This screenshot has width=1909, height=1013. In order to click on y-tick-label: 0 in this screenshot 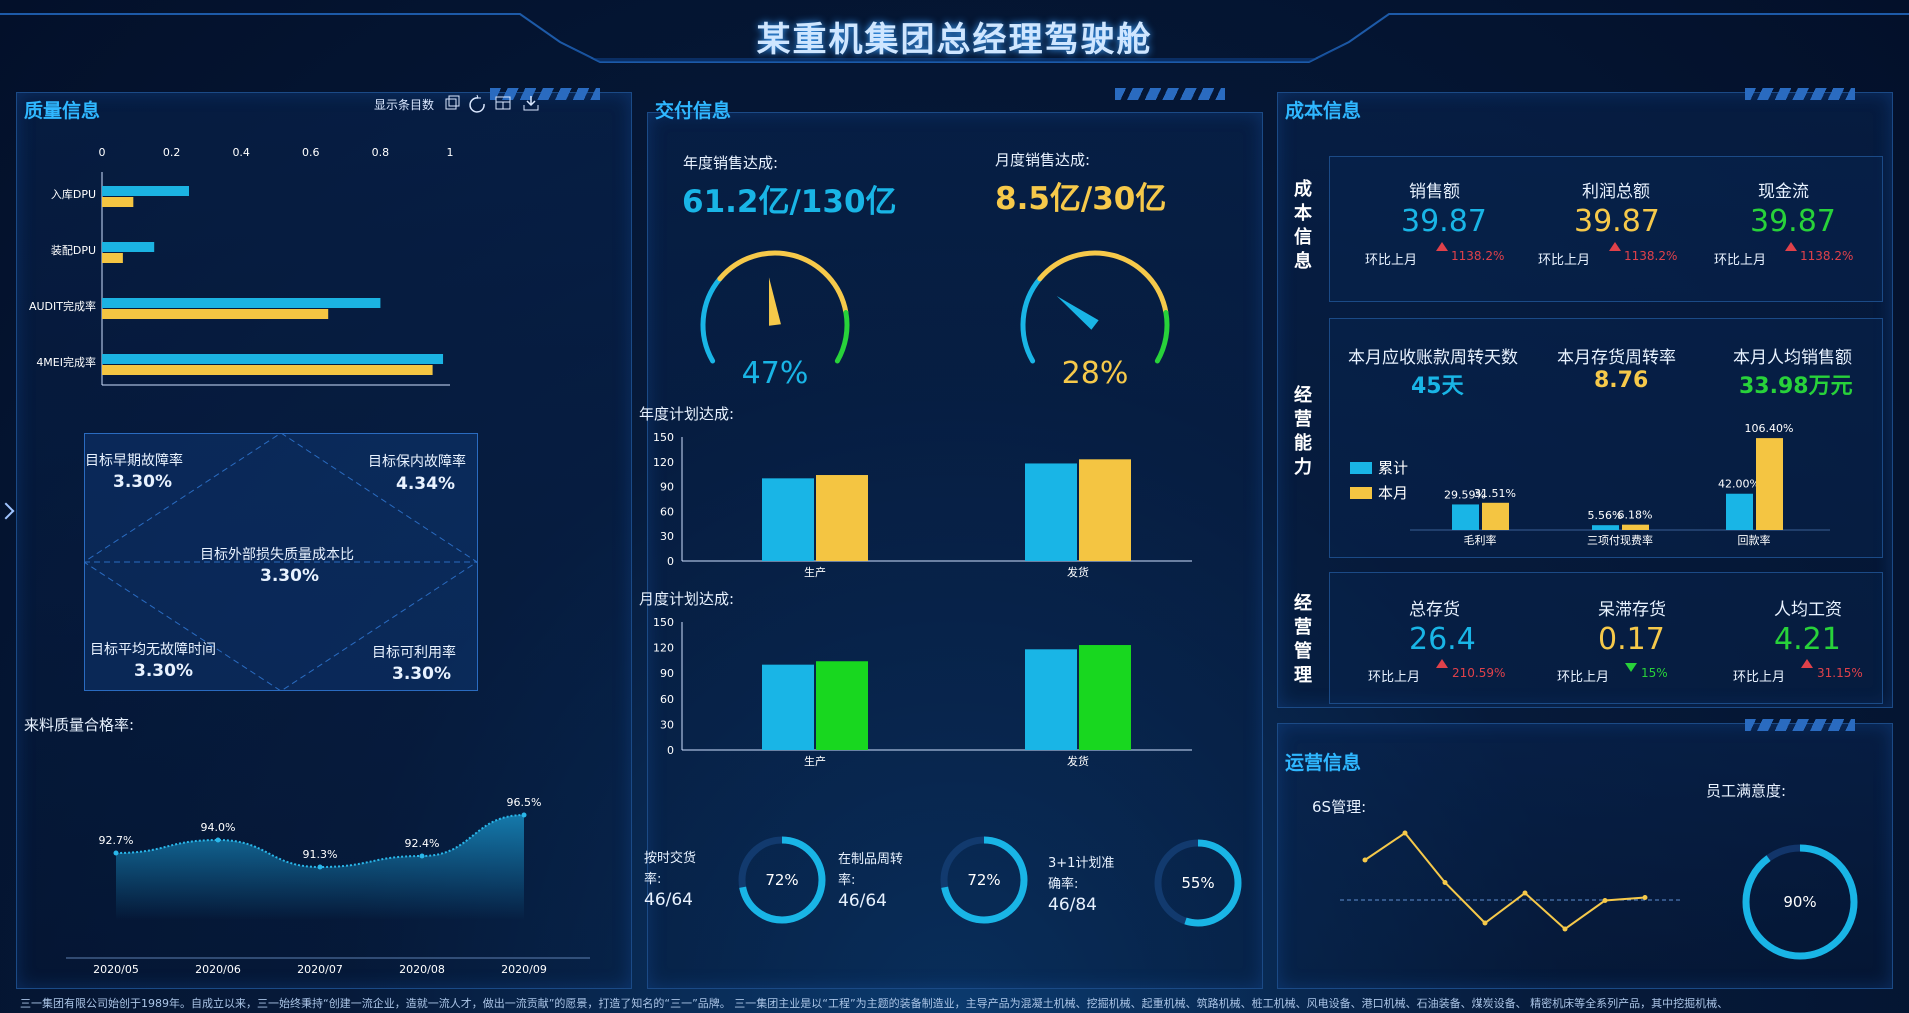, I will do `click(670, 750)`.